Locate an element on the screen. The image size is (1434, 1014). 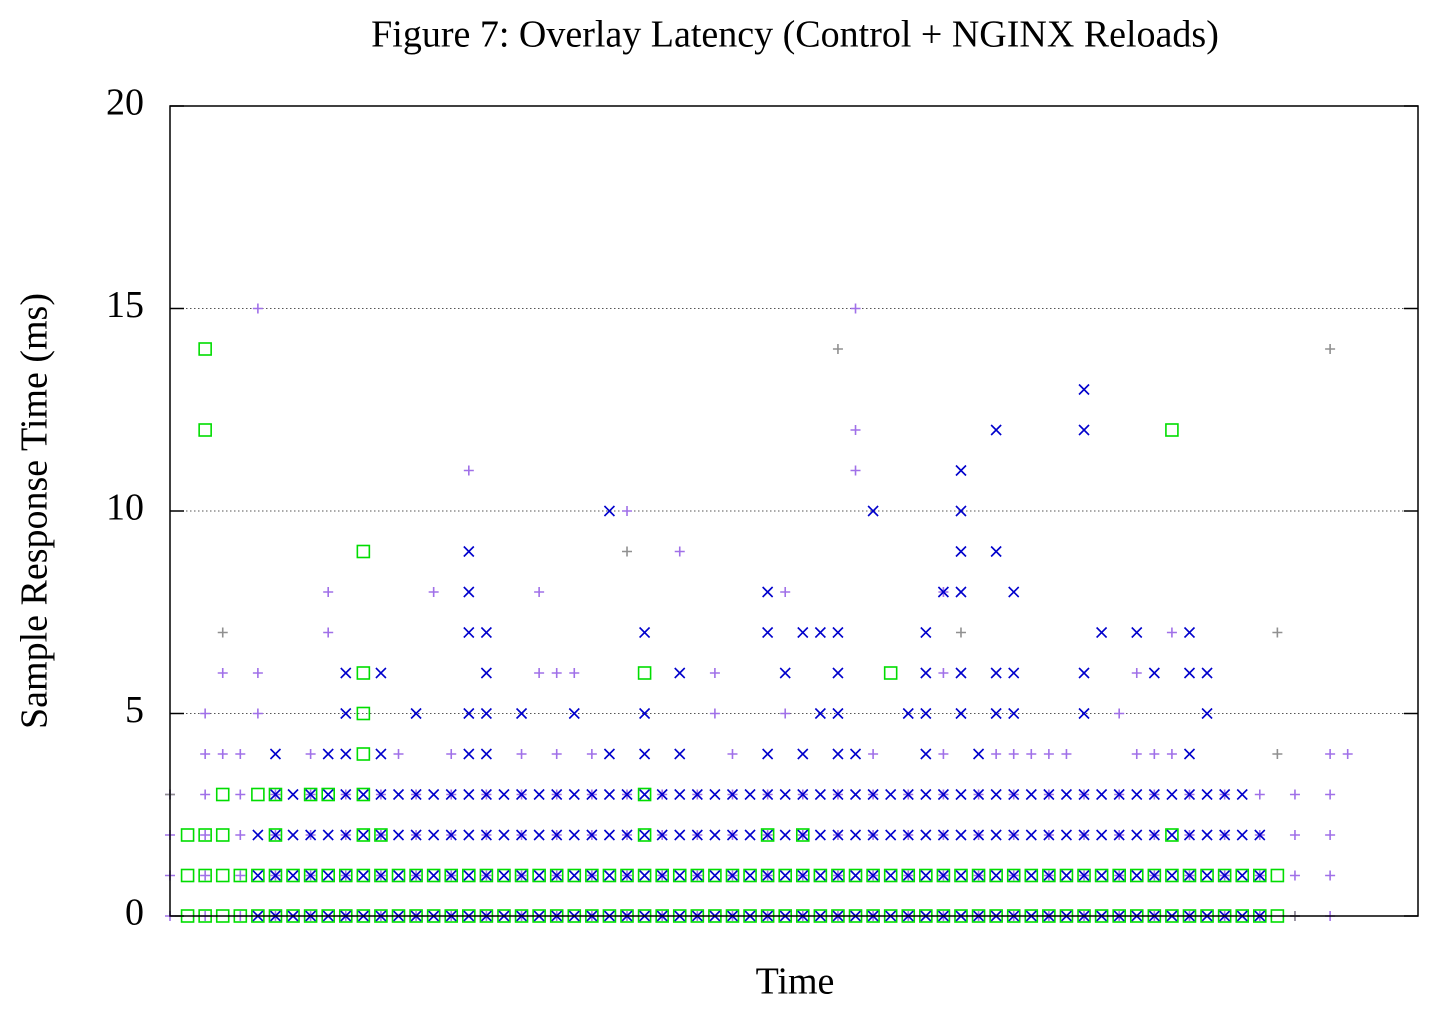
y-axis-label: Sample Response Time (ms) is located at coordinates (35, 511).